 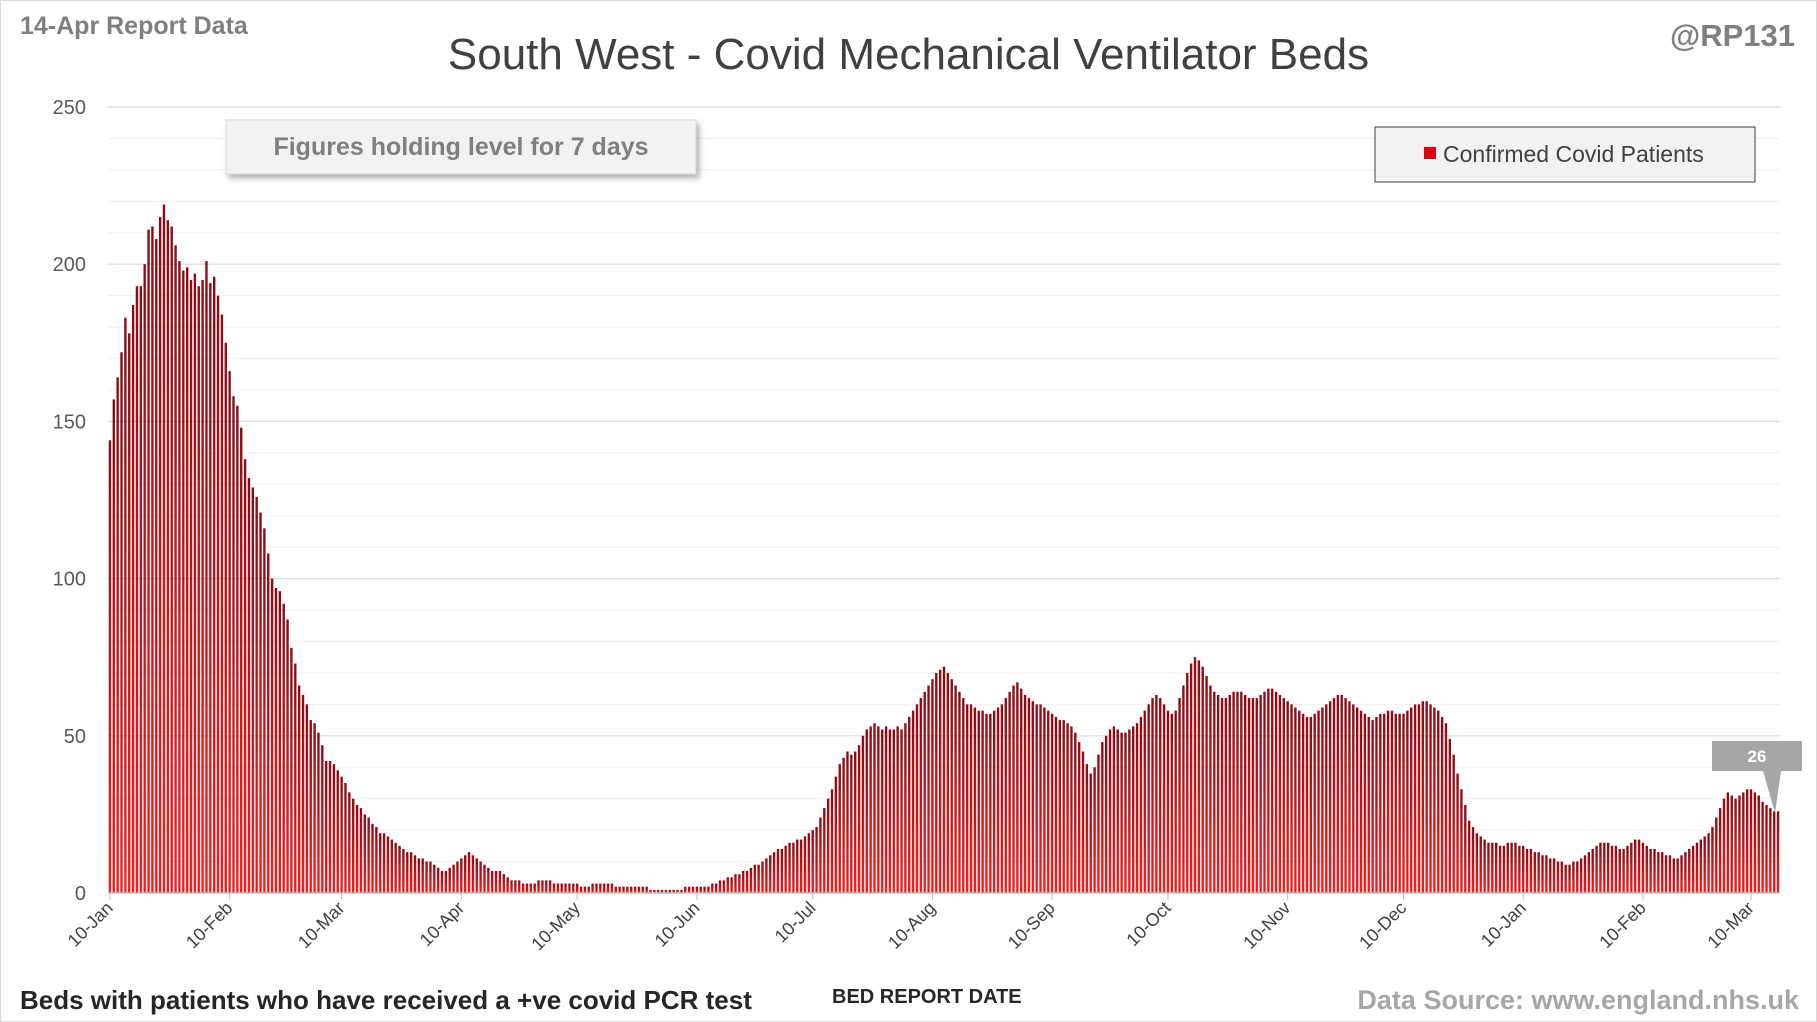 I want to click on annotation-text: Figures holding level for 7 days, so click(x=460, y=147).